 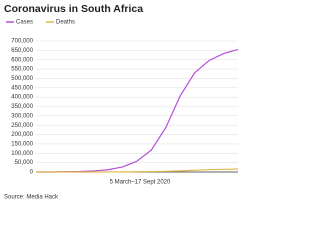 I want to click on y-tick-label: 200,000, so click(x=22, y=135).